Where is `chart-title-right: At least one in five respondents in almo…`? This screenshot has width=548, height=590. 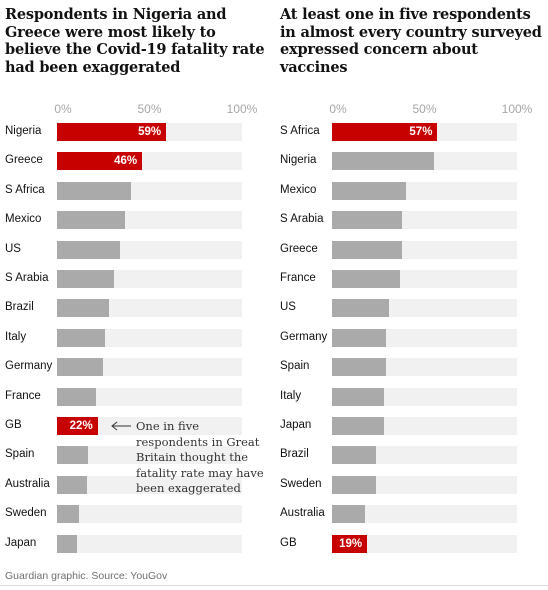
chart-title-right: At least one in five respondents in almo… is located at coordinates (411, 41).